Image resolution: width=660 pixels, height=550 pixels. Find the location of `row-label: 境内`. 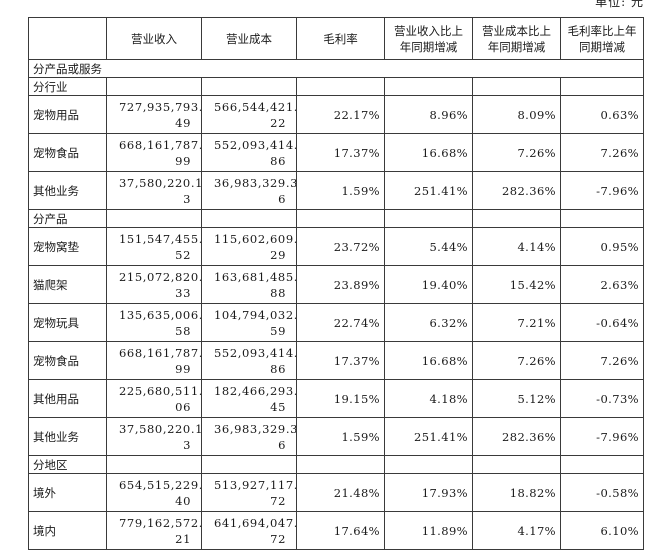

row-label: 境内 is located at coordinates (67, 530).